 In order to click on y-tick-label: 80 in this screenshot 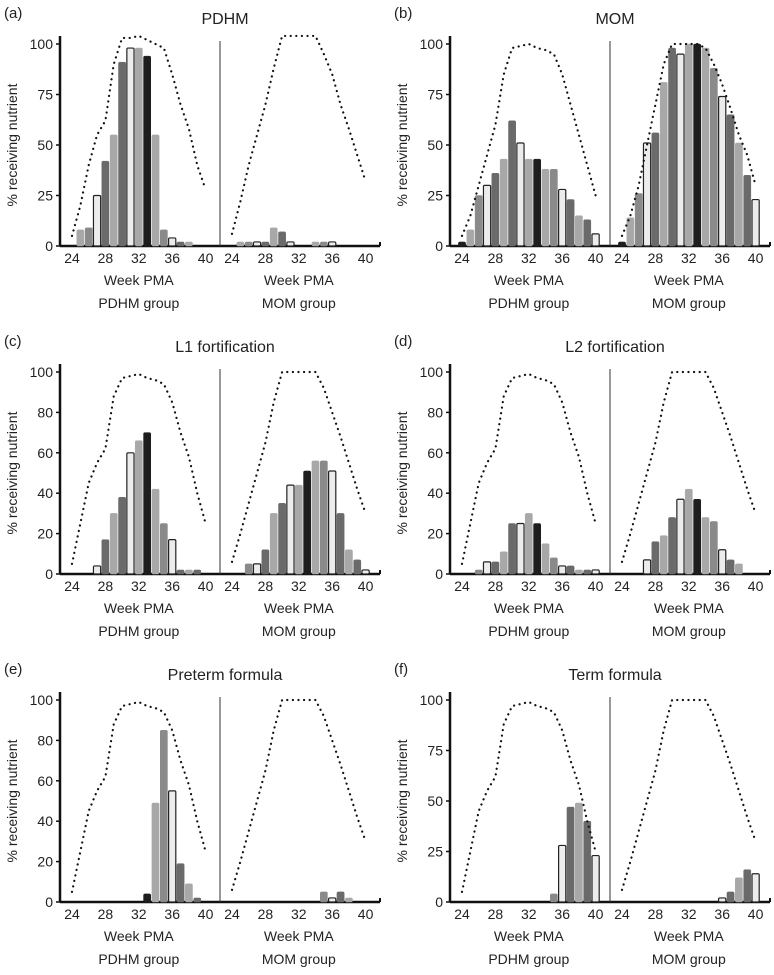, I will do `click(45, 740)`.